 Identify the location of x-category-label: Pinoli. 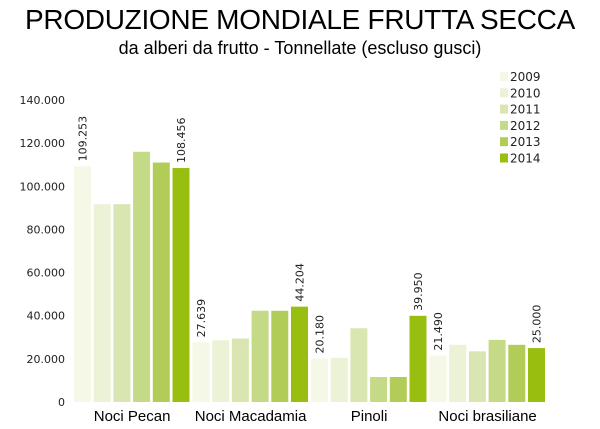
(369, 416).